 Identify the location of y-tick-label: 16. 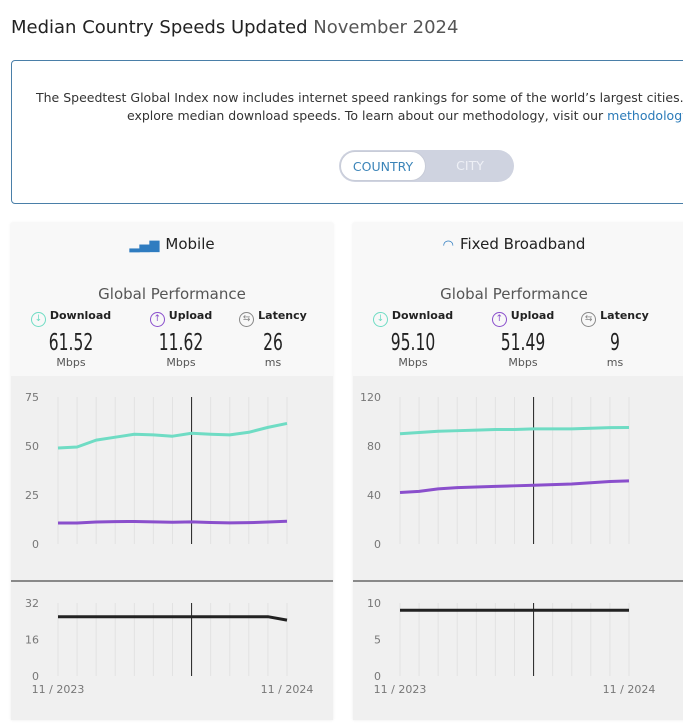
(32, 640).